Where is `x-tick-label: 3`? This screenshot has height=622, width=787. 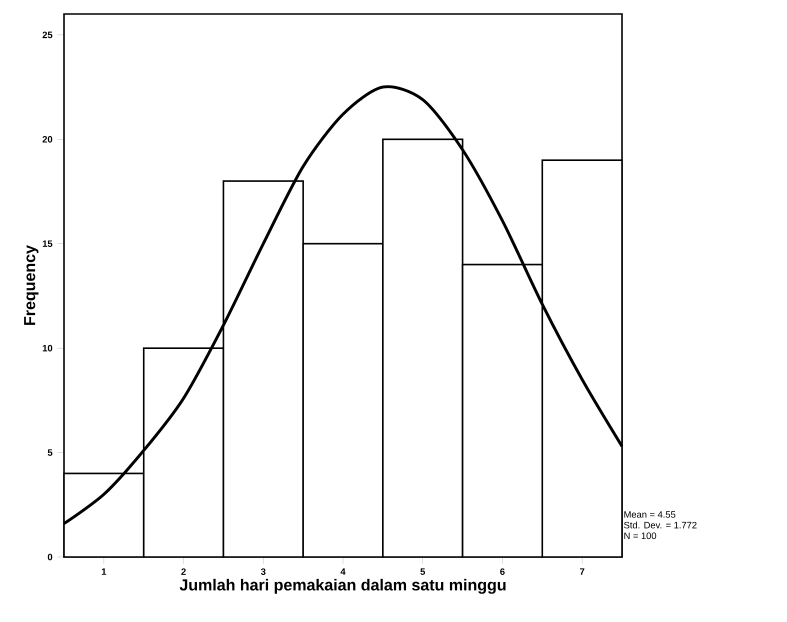 x-tick-label: 3 is located at coordinates (263, 571).